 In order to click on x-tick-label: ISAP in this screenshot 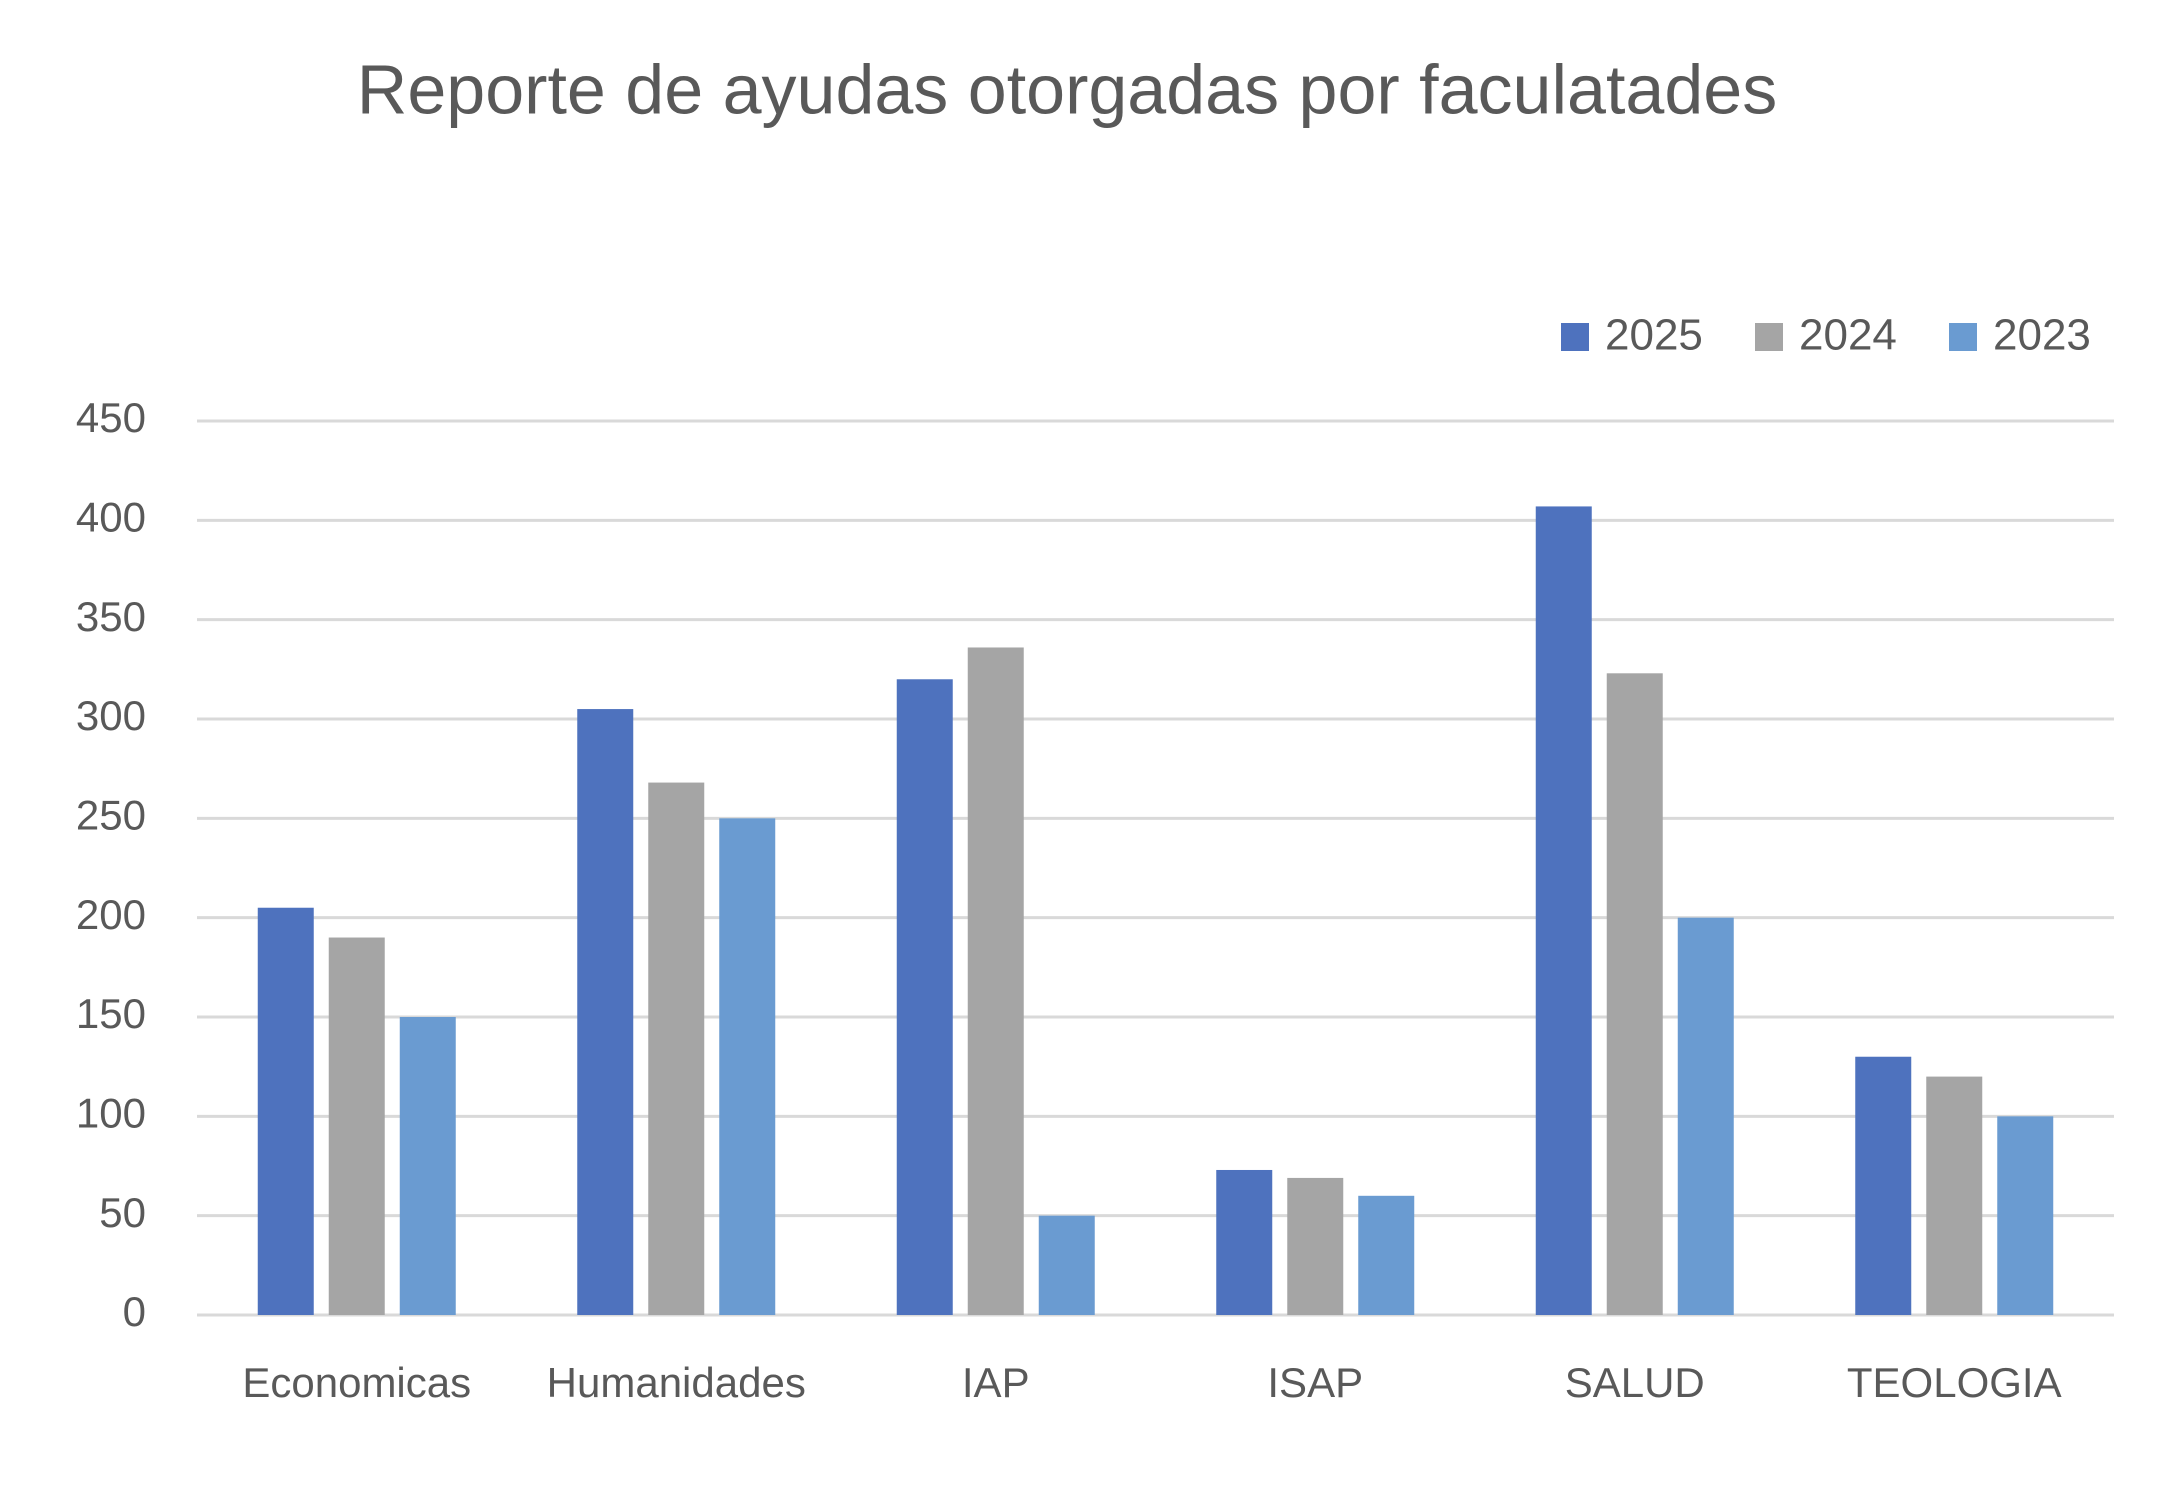, I will do `click(1315, 1382)`.